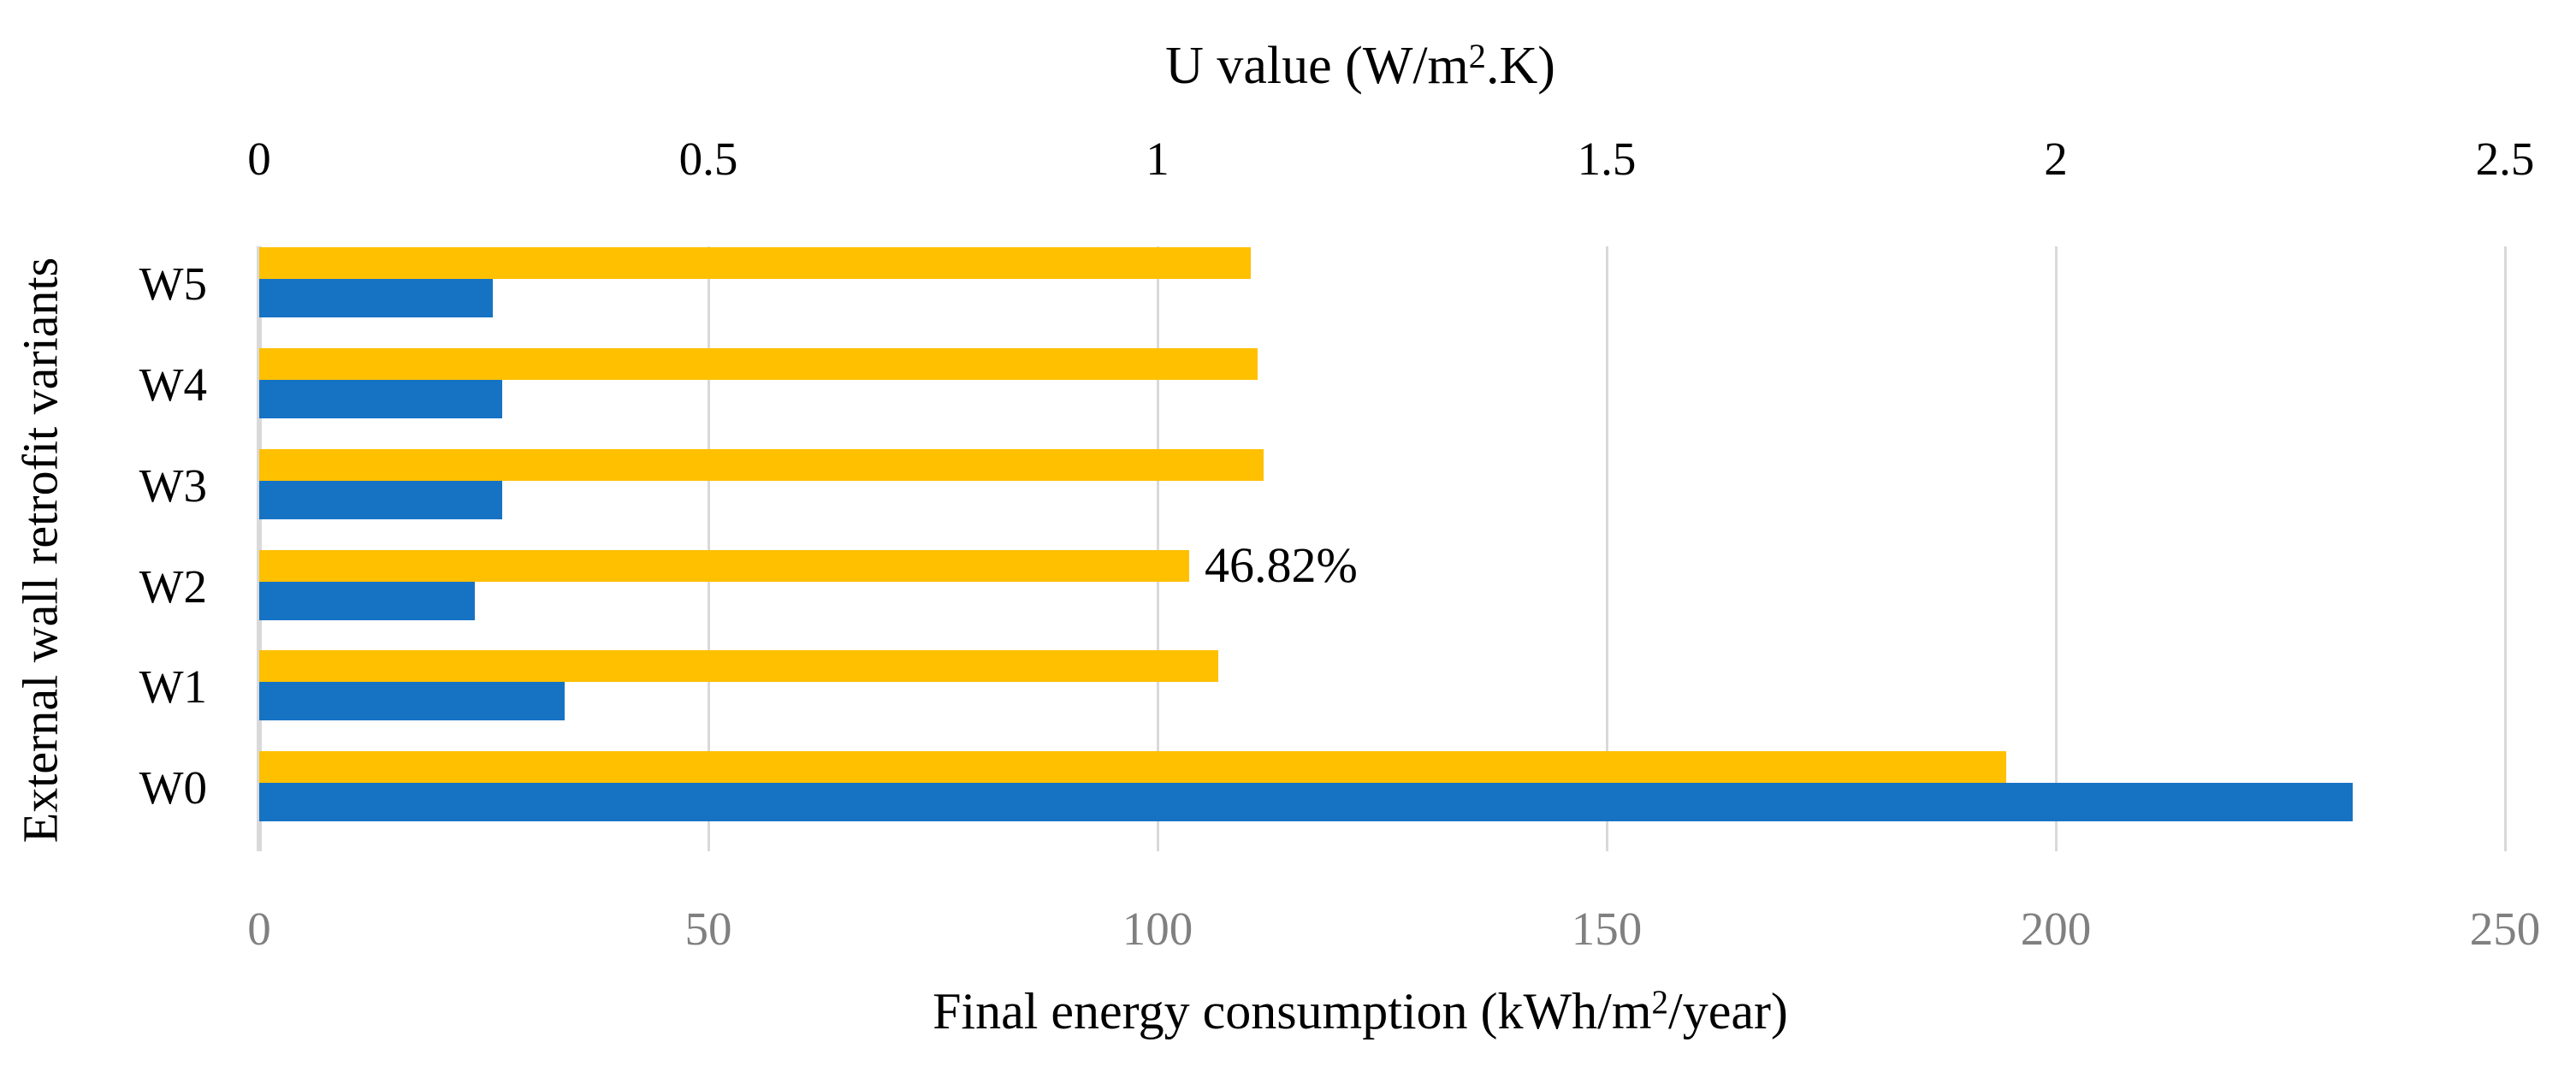 This screenshot has width=2576, height=1072. I want to click on energy-bar-W2, so click(724, 566).